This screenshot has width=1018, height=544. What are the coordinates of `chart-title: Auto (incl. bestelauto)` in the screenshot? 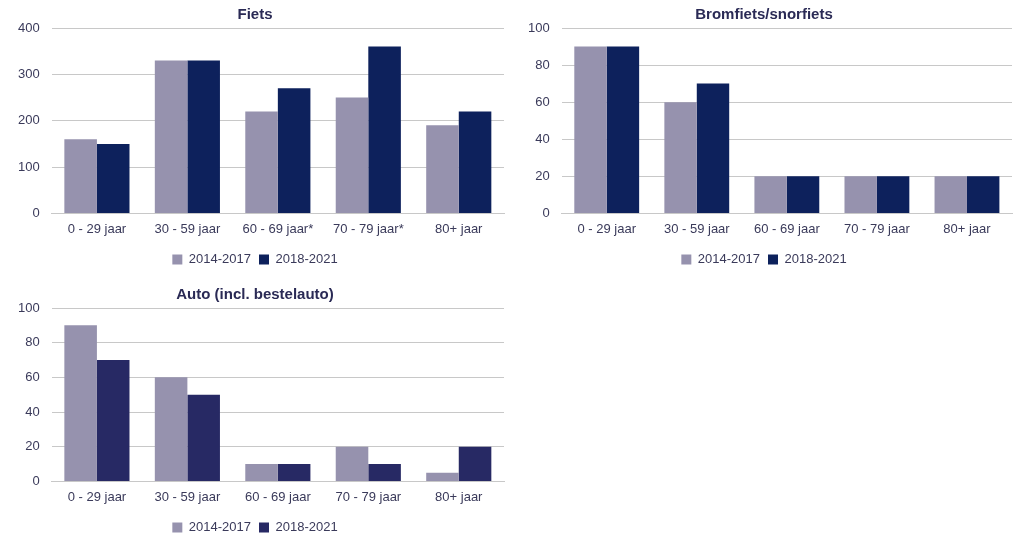 It's located at (255, 294).